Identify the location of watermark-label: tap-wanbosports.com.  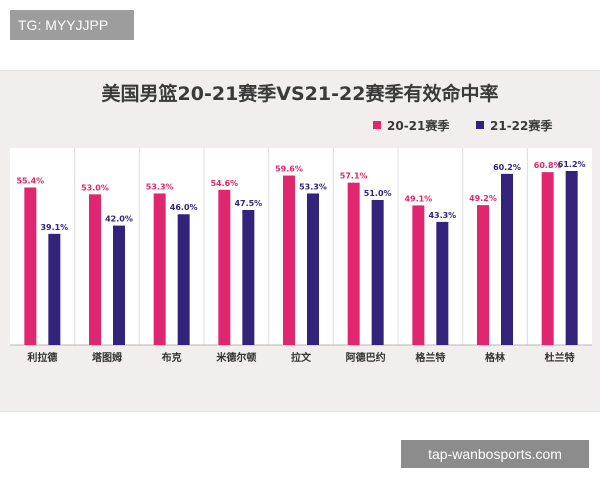
(495, 454).